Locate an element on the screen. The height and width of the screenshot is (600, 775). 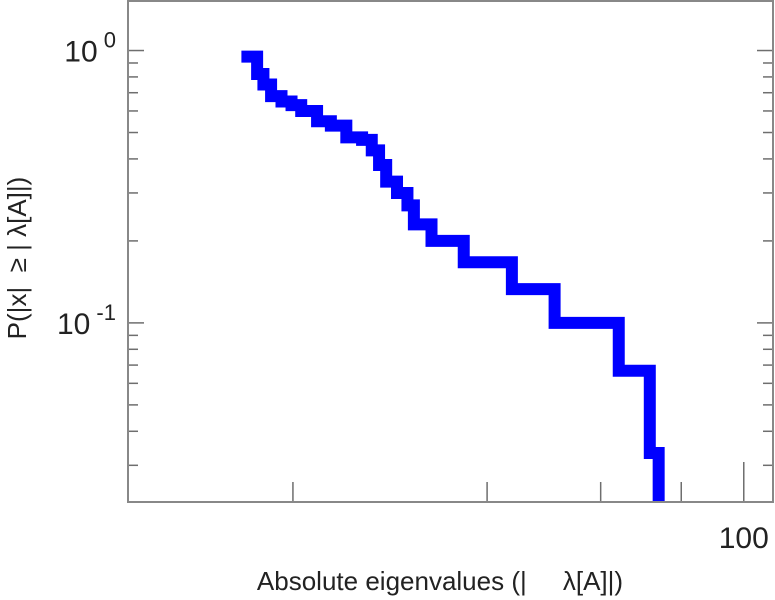
y-tick-label: 10 -1 is located at coordinates (86, 320).